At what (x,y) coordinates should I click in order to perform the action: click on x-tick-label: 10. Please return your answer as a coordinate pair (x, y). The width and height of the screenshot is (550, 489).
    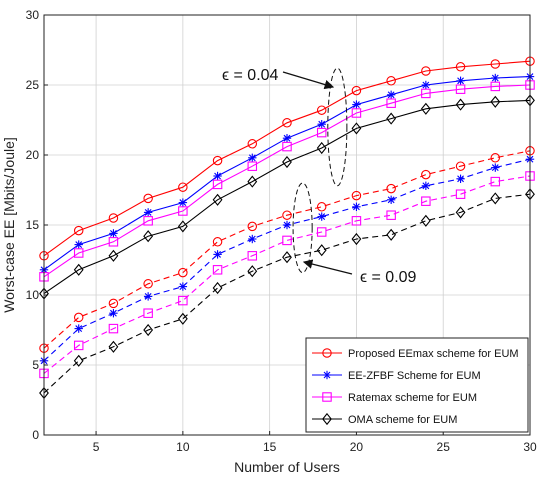
    Looking at the image, I should click on (183, 447).